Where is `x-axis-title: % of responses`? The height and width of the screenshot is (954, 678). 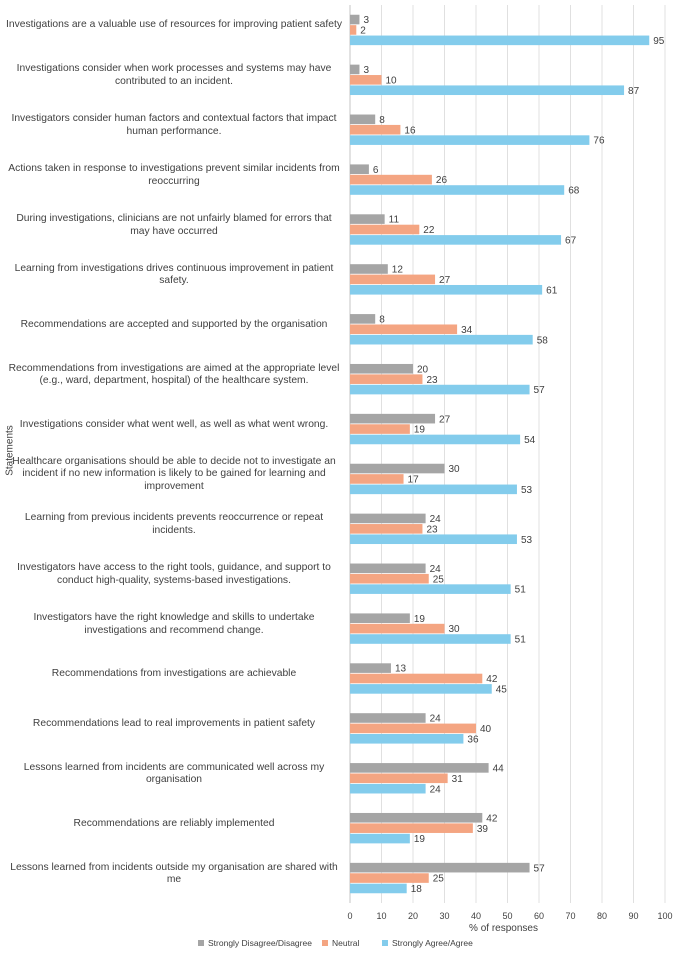
x-axis-title: % of responses is located at coordinates (503, 928).